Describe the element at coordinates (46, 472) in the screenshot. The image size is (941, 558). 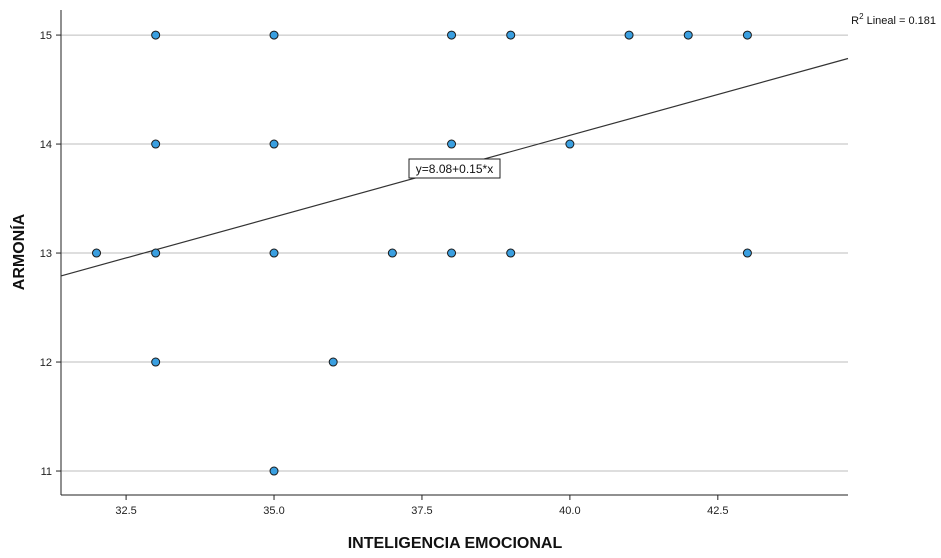
I see `y-tick-label: 11` at that location.